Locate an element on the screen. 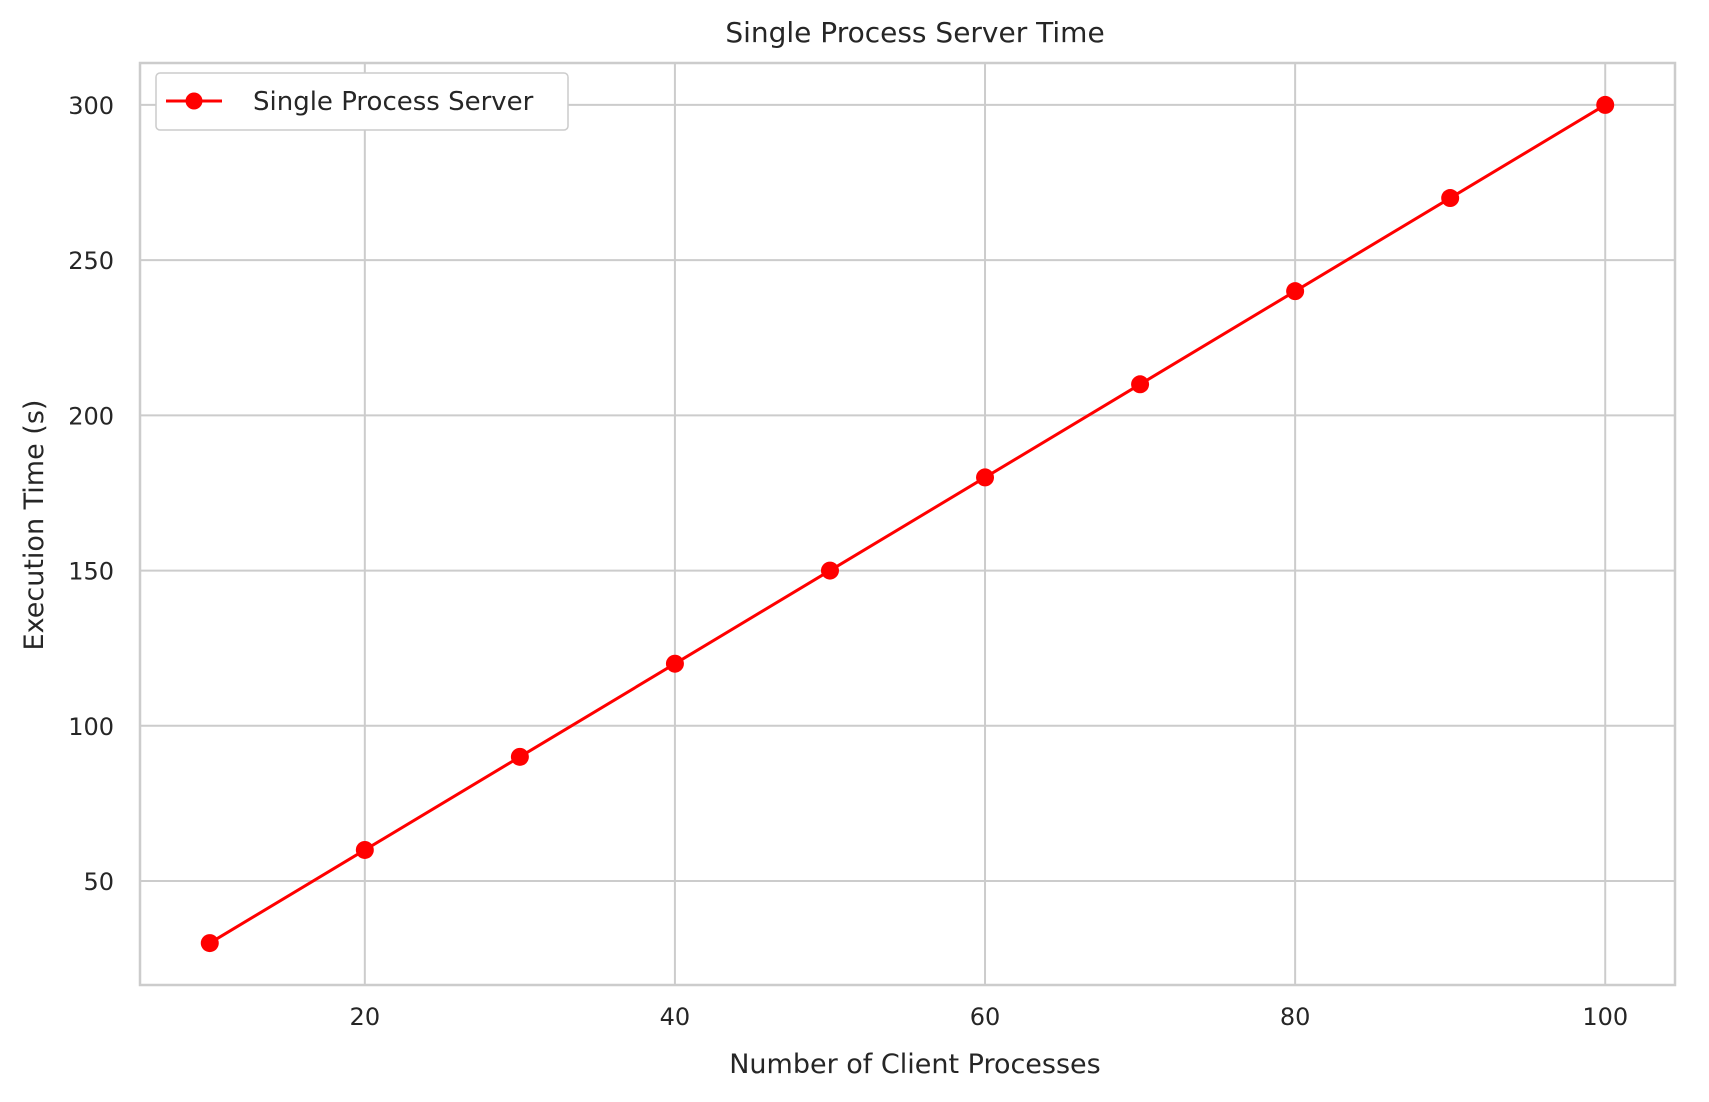 The height and width of the screenshot is (1102, 1709). y-axis-label: Execution Time (s) is located at coordinates (34, 525).